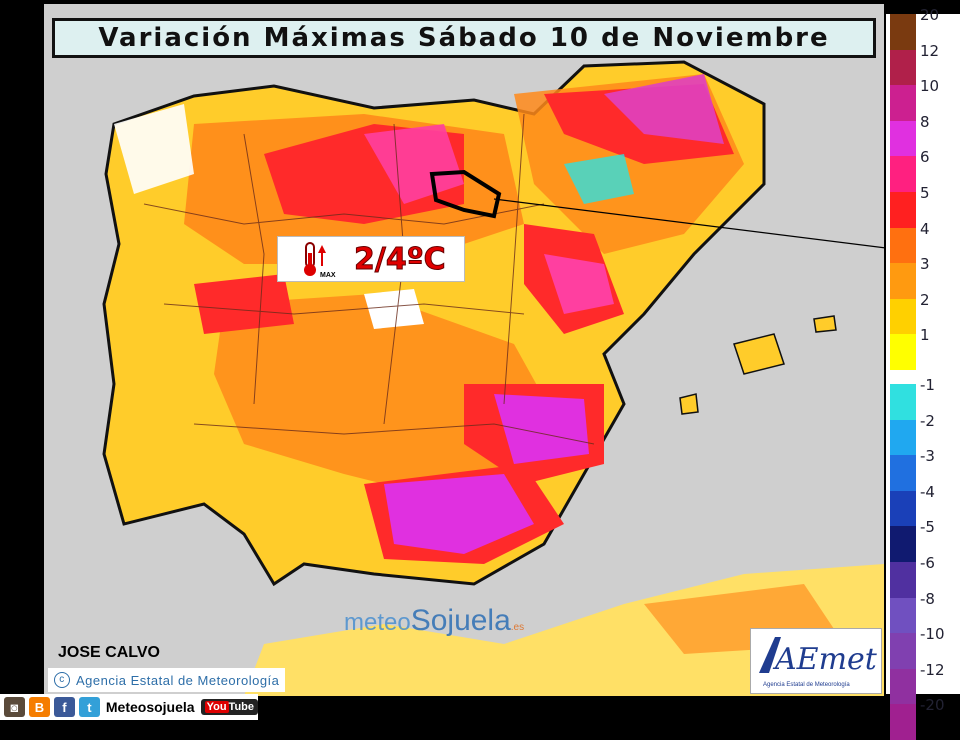  I want to click on max-label: MAX, so click(328, 275).